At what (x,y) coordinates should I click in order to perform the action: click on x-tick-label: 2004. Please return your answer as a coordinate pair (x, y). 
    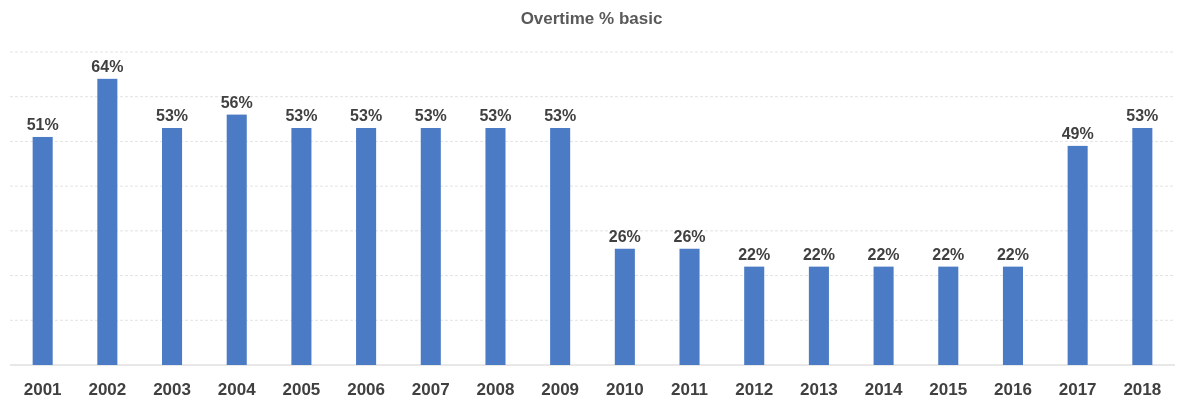
    Looking at the image, I should click on (237, 389).